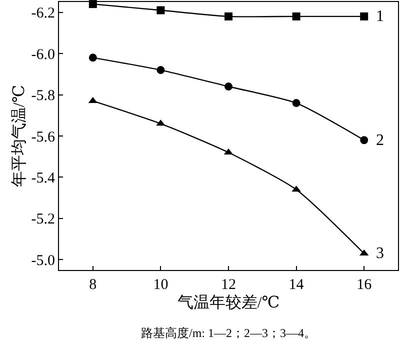  What do you see at coordinates (380, 140) in the screenshot?
I see `series-label: 2` at bounding box center [380, 140].